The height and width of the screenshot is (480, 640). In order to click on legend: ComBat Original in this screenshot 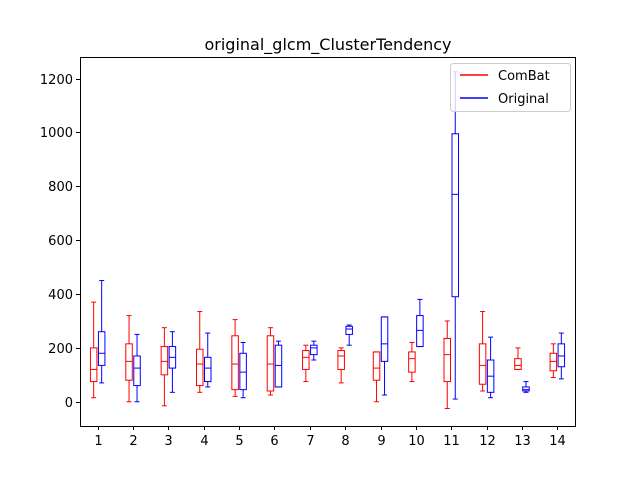, I will do `click(510, 87)`.